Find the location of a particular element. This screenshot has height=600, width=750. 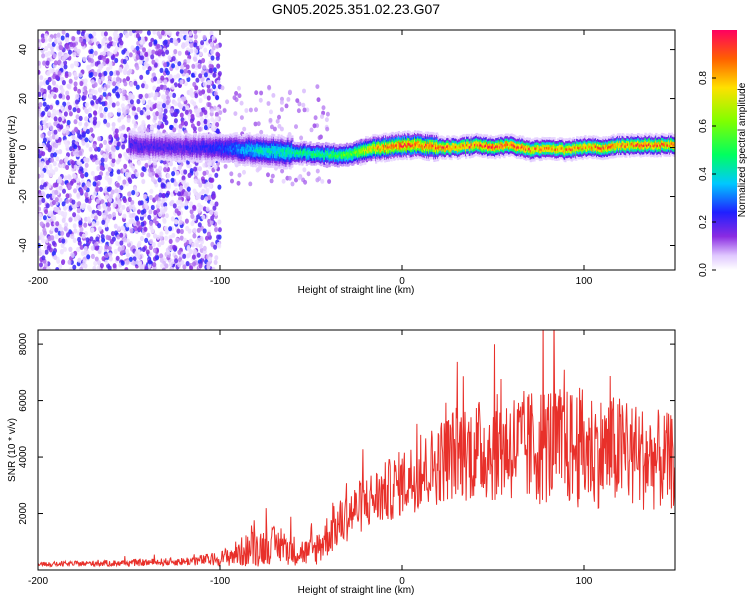

chart-title: GN05.2025.351.02.23.G07 is located at coordinates (356, 9).